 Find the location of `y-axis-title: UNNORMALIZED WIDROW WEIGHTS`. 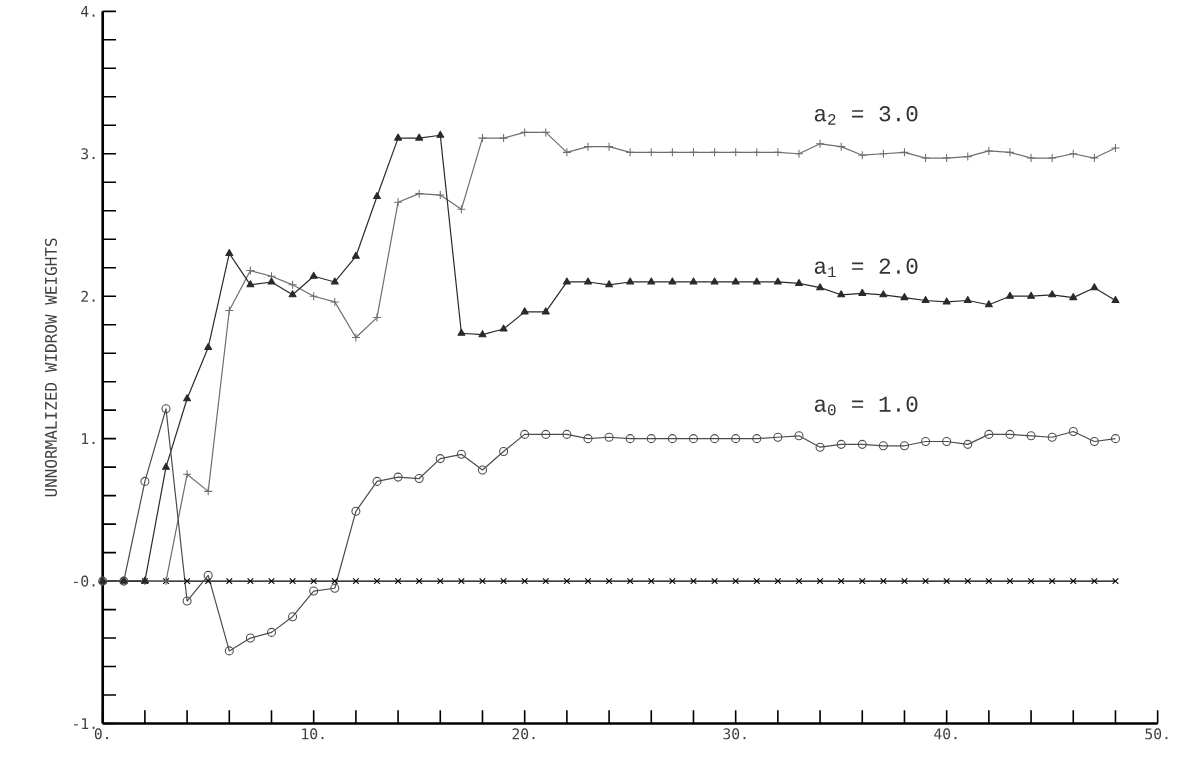

y-axis-title: UNNORMALIZED WIDROW WEIGHTS is located at coordinates (50, 367).